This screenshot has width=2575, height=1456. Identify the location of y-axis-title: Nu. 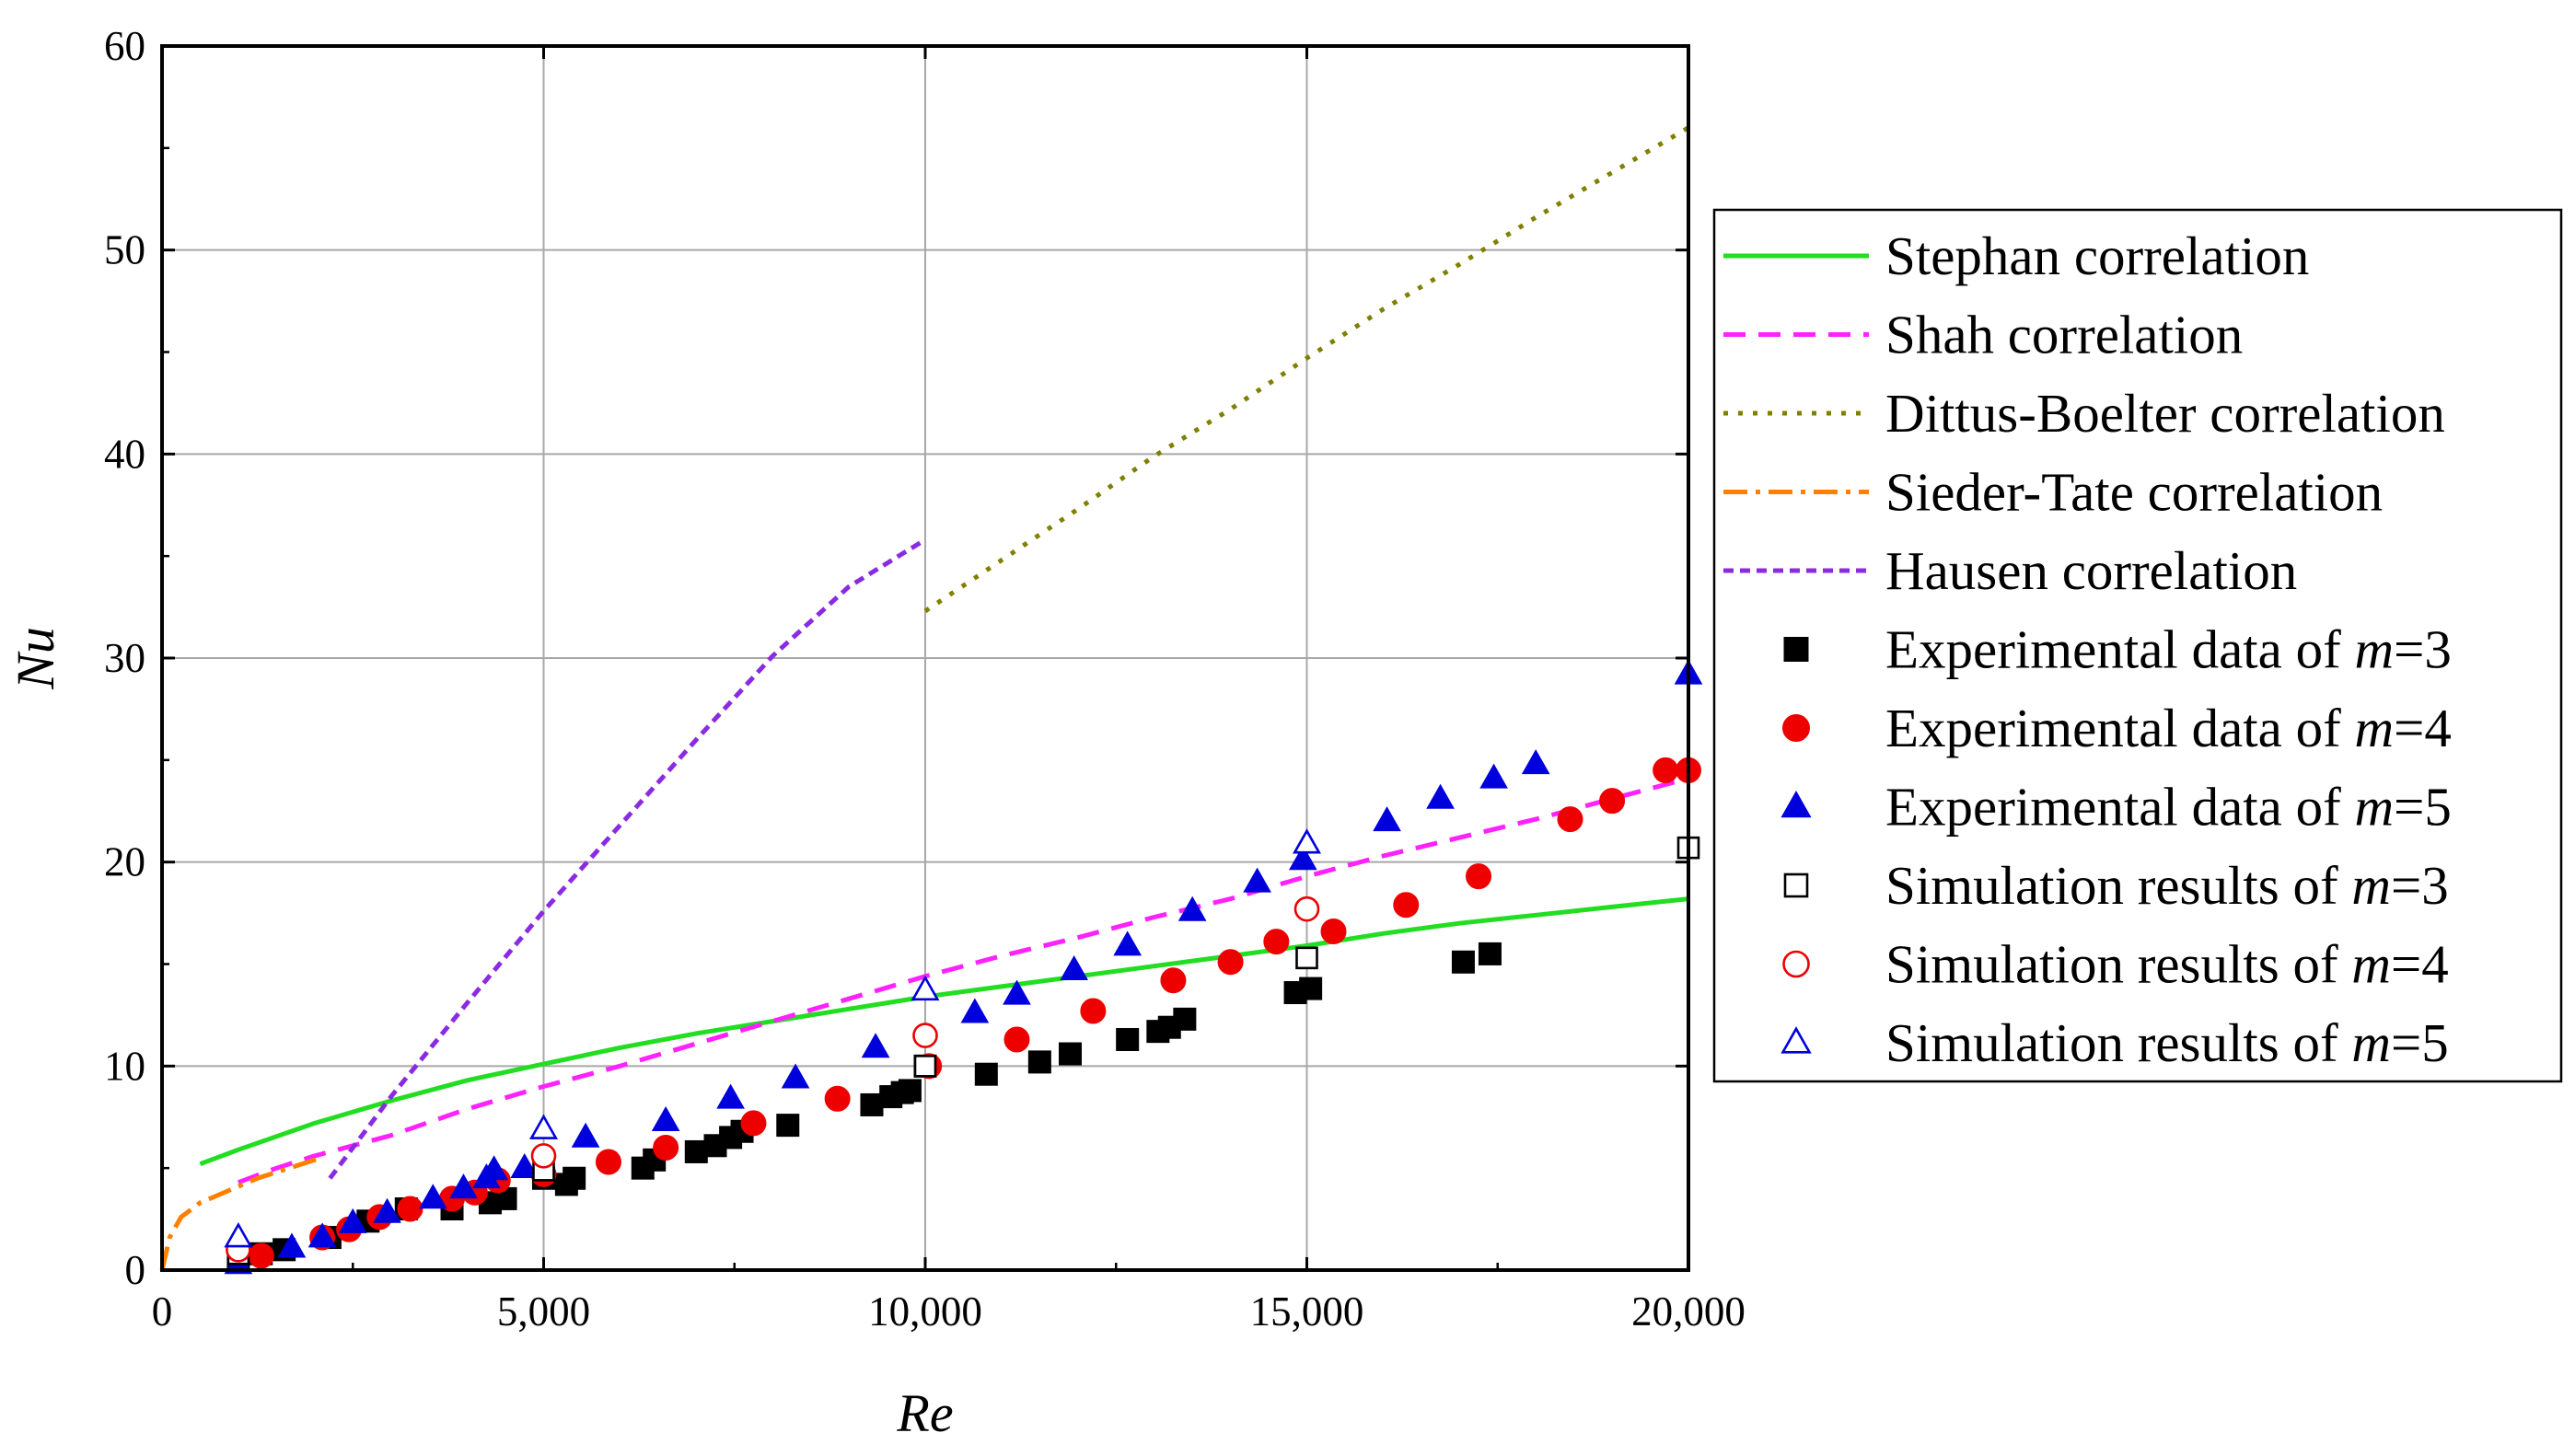
(35, 658).